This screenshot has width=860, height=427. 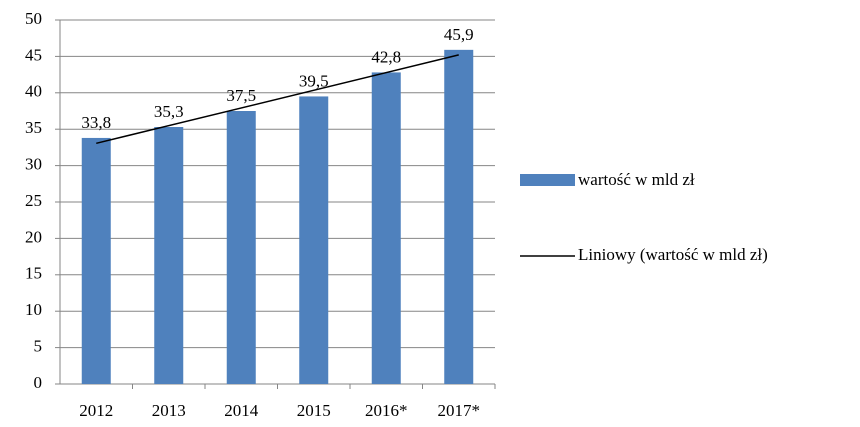 I want to click on x-tick-label: 2013, so click(x=169, y=410).